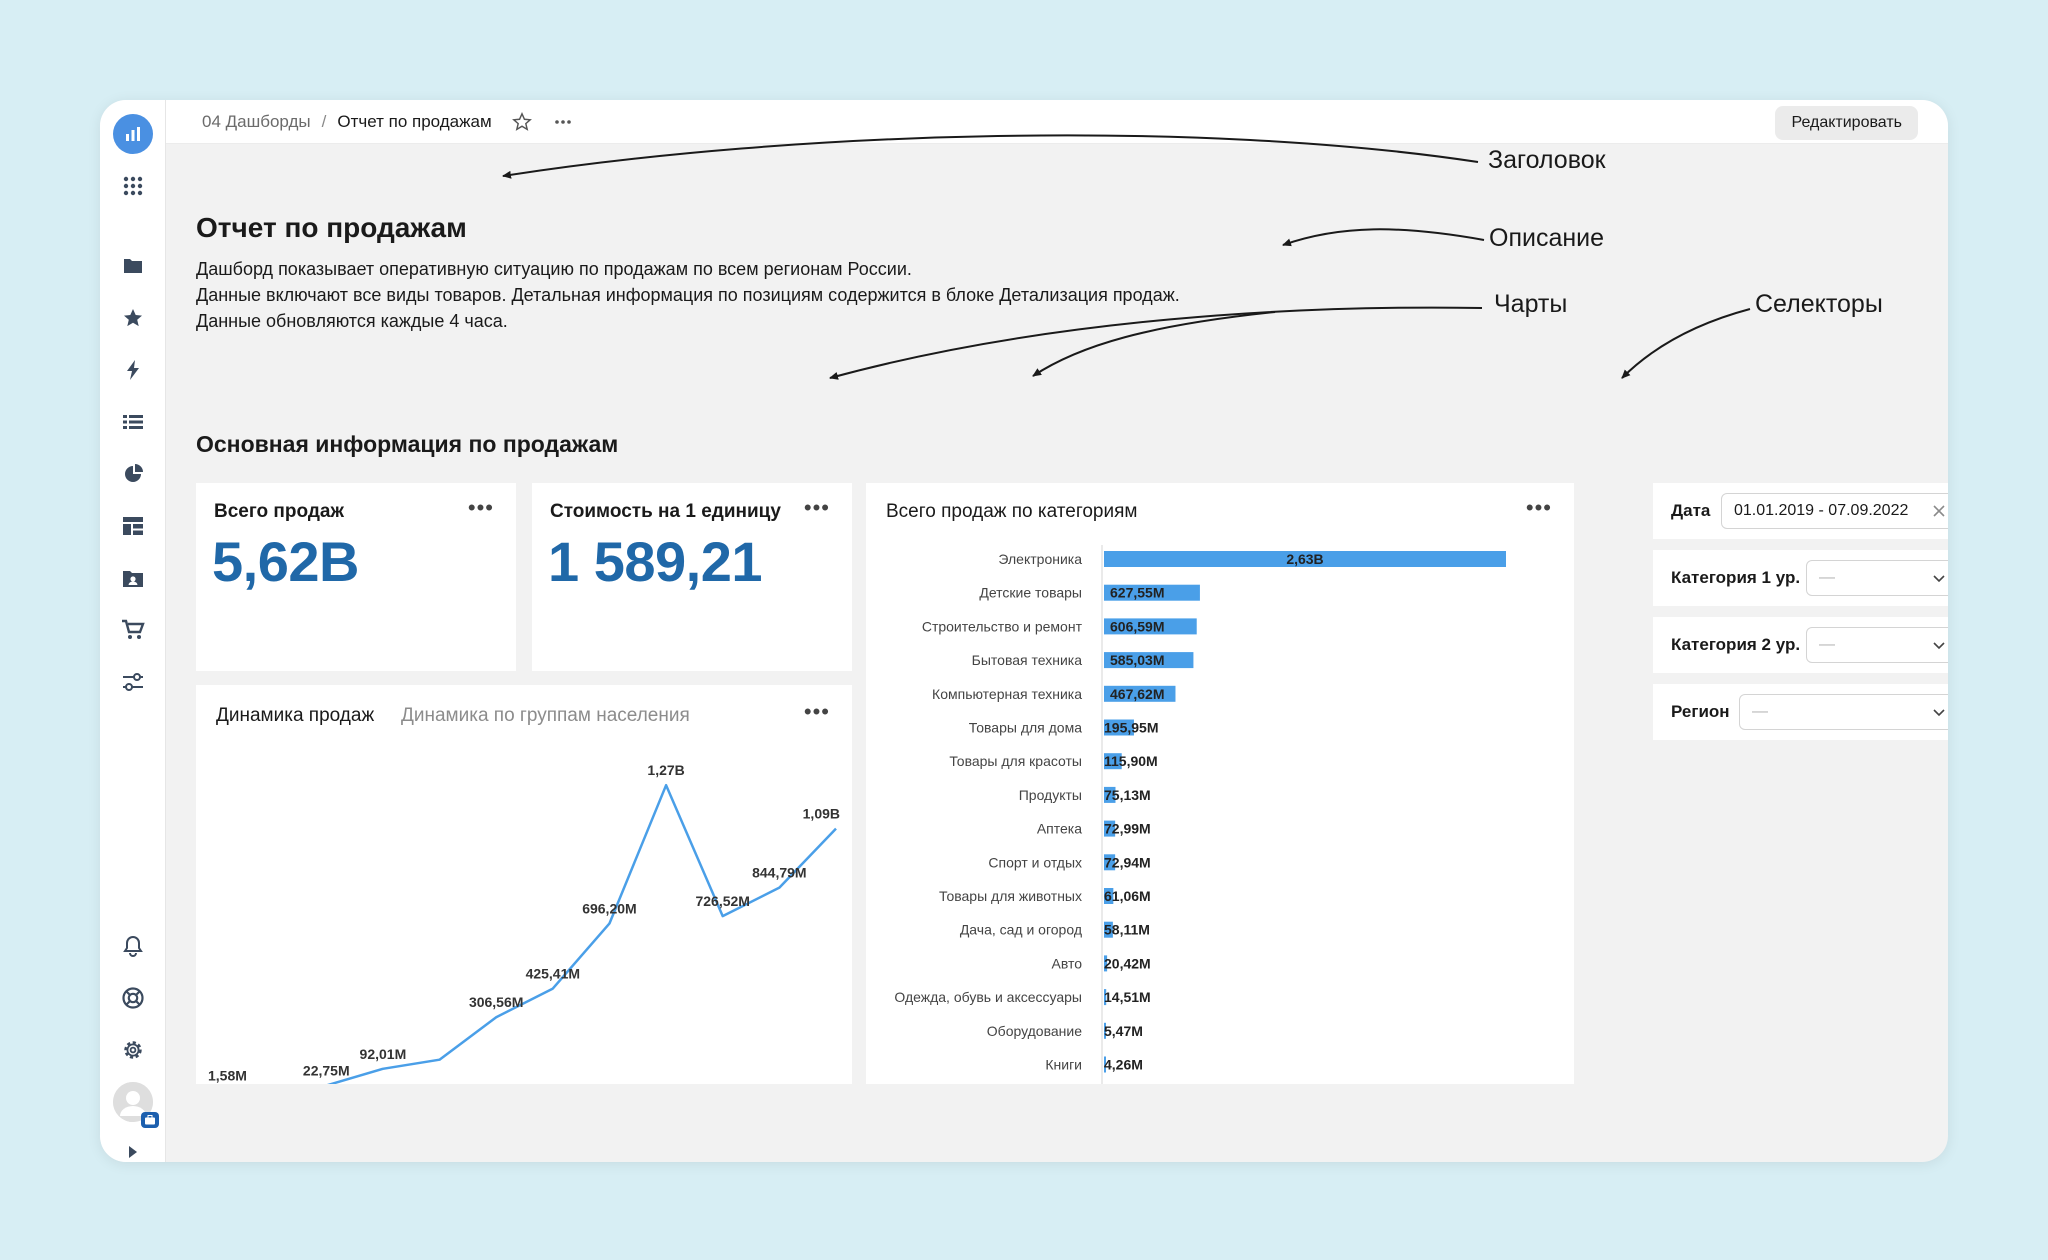 This screenshot has width=2048, height=1260. Describe the element at coordinates (609, 908) in the screenshot. I see `point-label: 696,20M` at that location.